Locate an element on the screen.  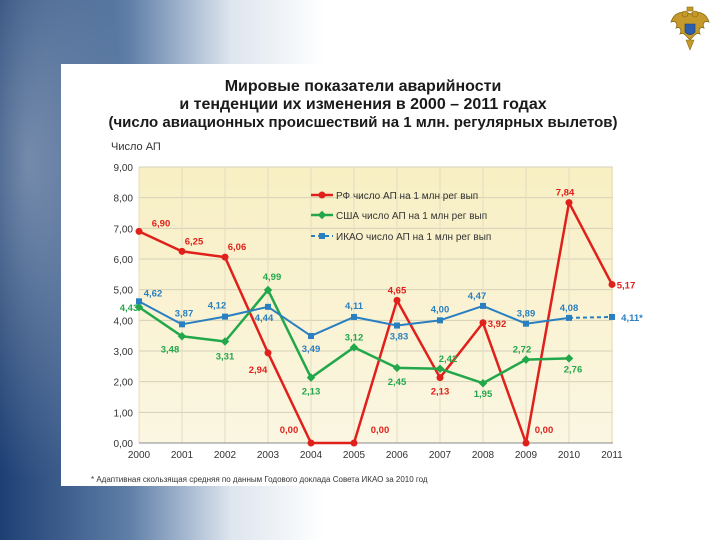
data-label-usa-2002: 3,31 is located at coordinates (225, 356).